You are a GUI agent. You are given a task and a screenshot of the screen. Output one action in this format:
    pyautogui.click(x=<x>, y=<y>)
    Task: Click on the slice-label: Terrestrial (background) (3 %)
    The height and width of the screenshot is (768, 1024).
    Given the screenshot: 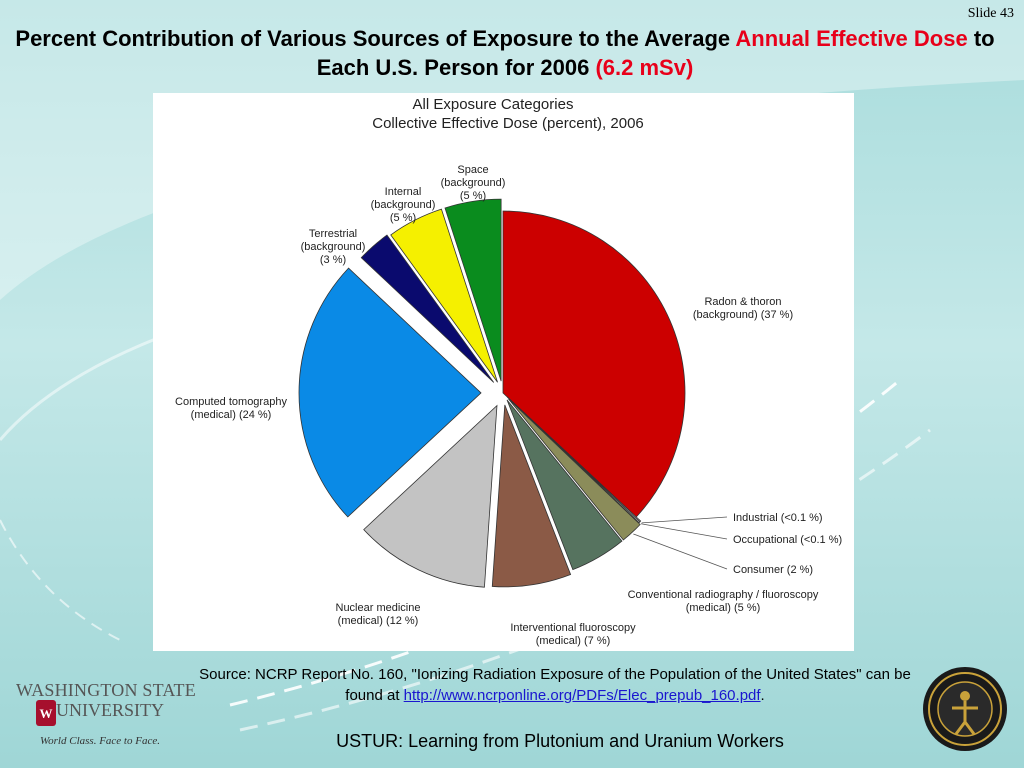 What is the action you would take?
    pyautogui.click(x=333, y=247)
    